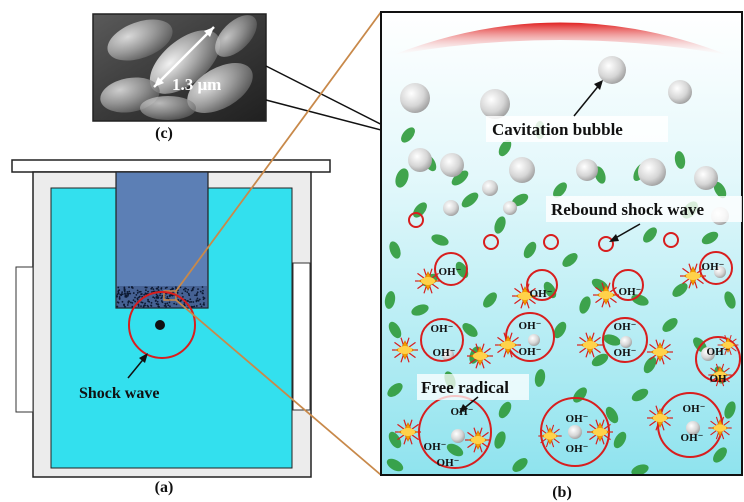 The width and height of the screenshot is (744, 502). Describe the element at coordinates (614, 238) in the screenshot. I see `rebound-arrowhead` at that location.